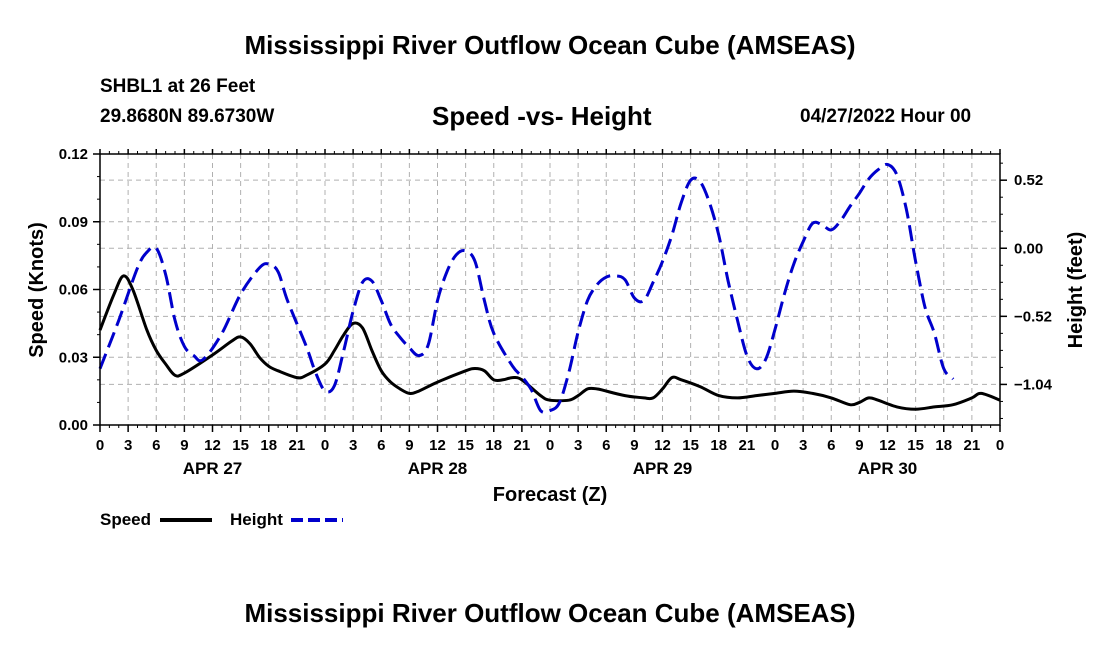 This screenshot has height=650, width=1100. Describe the element at coordinates (888, 468) in the screenshot. I see `day-label: APR 30` at that location.